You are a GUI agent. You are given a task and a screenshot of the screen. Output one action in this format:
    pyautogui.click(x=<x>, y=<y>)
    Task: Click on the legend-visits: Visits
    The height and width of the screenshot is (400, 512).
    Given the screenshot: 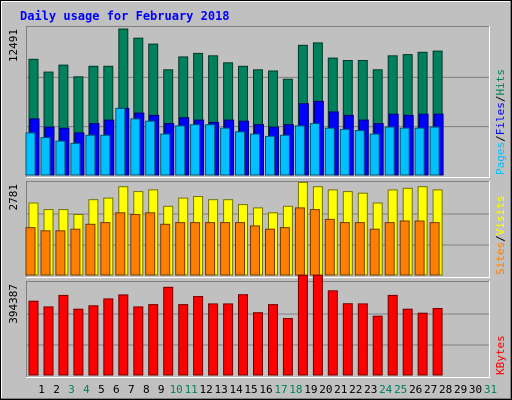 What is the action you would take?
    pyautogui.click(x=500, y=216)
    